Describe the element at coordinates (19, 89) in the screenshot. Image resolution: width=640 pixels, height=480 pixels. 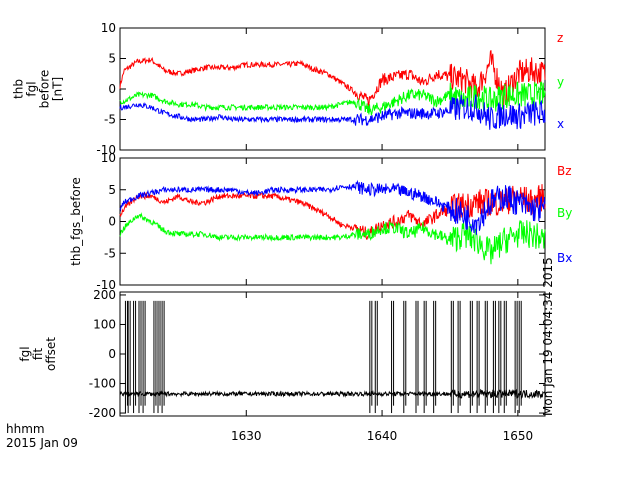
I see `y-axis-label: thb` at that location.